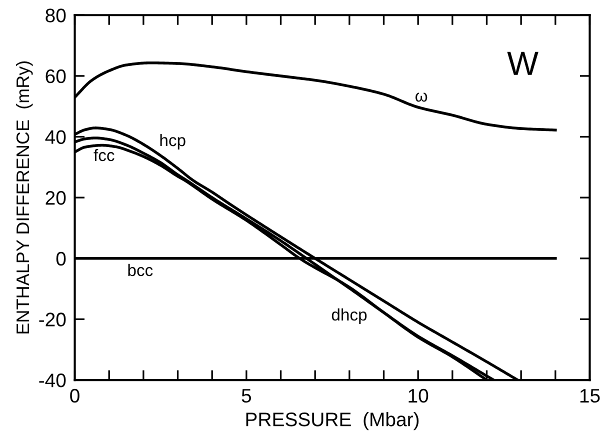 The width and height of the screenshot is (603, 445). Describe the element at coordinates (24, 197) in the screenshot. I see `y-axis-title: ENTHALPY DIFFERENCE (mRy)` at that location.